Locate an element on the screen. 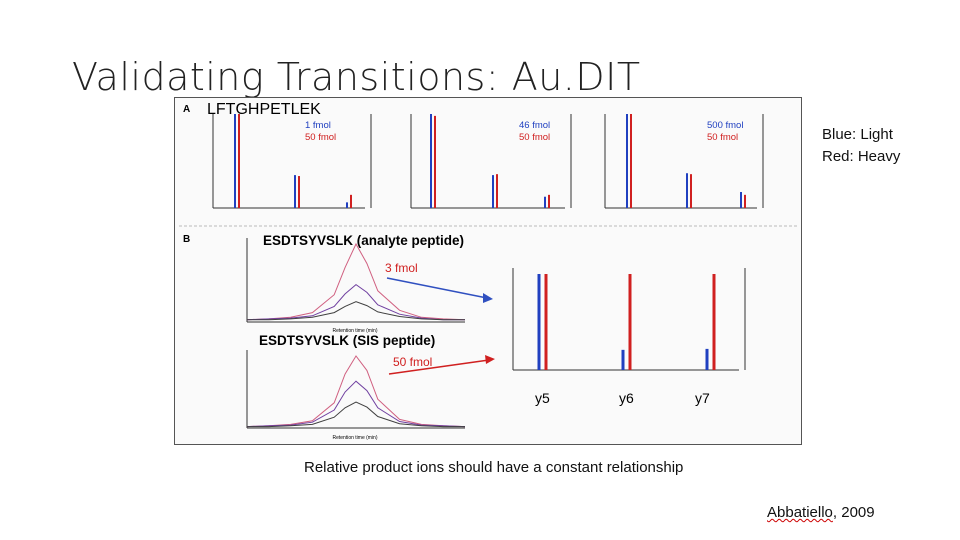  panel-a-chart-3: 500 fmol 50 fmol is located at coordinates (684, 161).